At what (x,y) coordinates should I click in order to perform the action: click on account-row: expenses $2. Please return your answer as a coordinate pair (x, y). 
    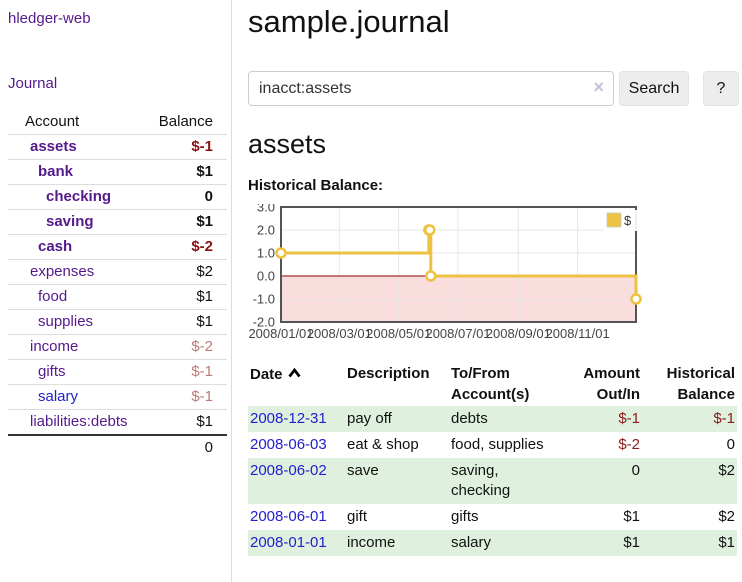
    Looking at the image, I should click on (117, 272).